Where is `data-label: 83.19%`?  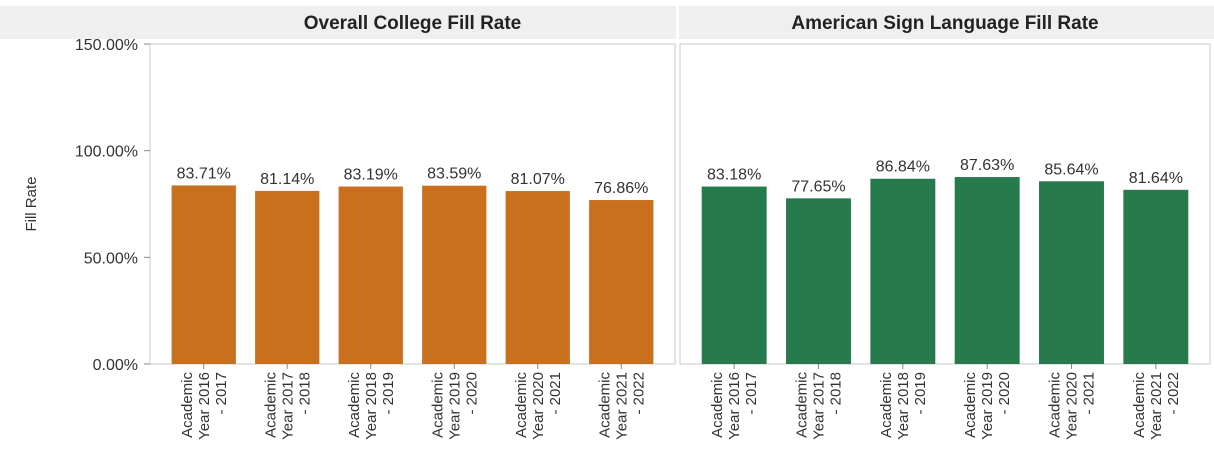
data-label: 83.19% is located at coordinates (371, 175).